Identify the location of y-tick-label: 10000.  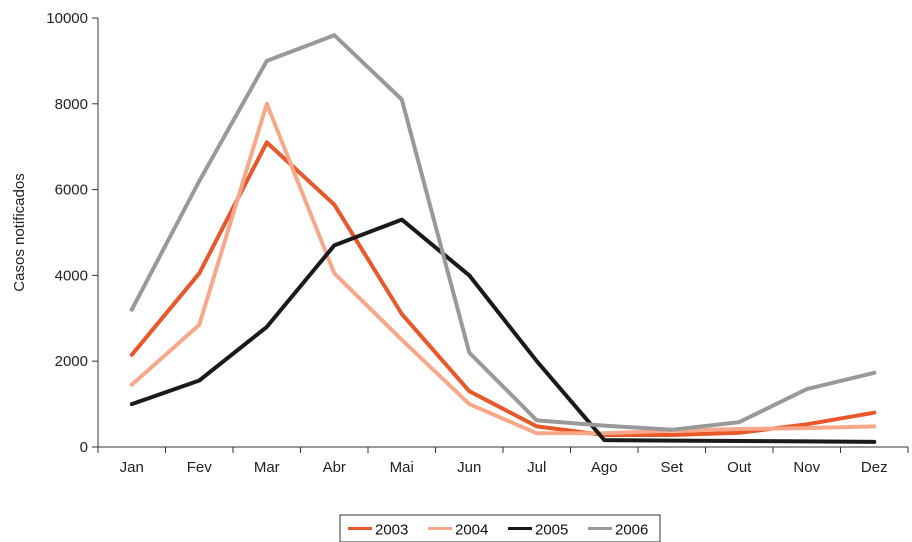
(67, 18).